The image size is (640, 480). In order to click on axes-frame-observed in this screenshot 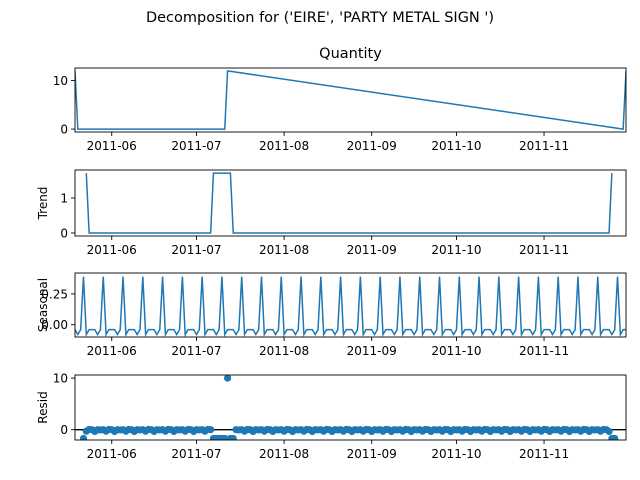, I will do `click(350, 100)`.